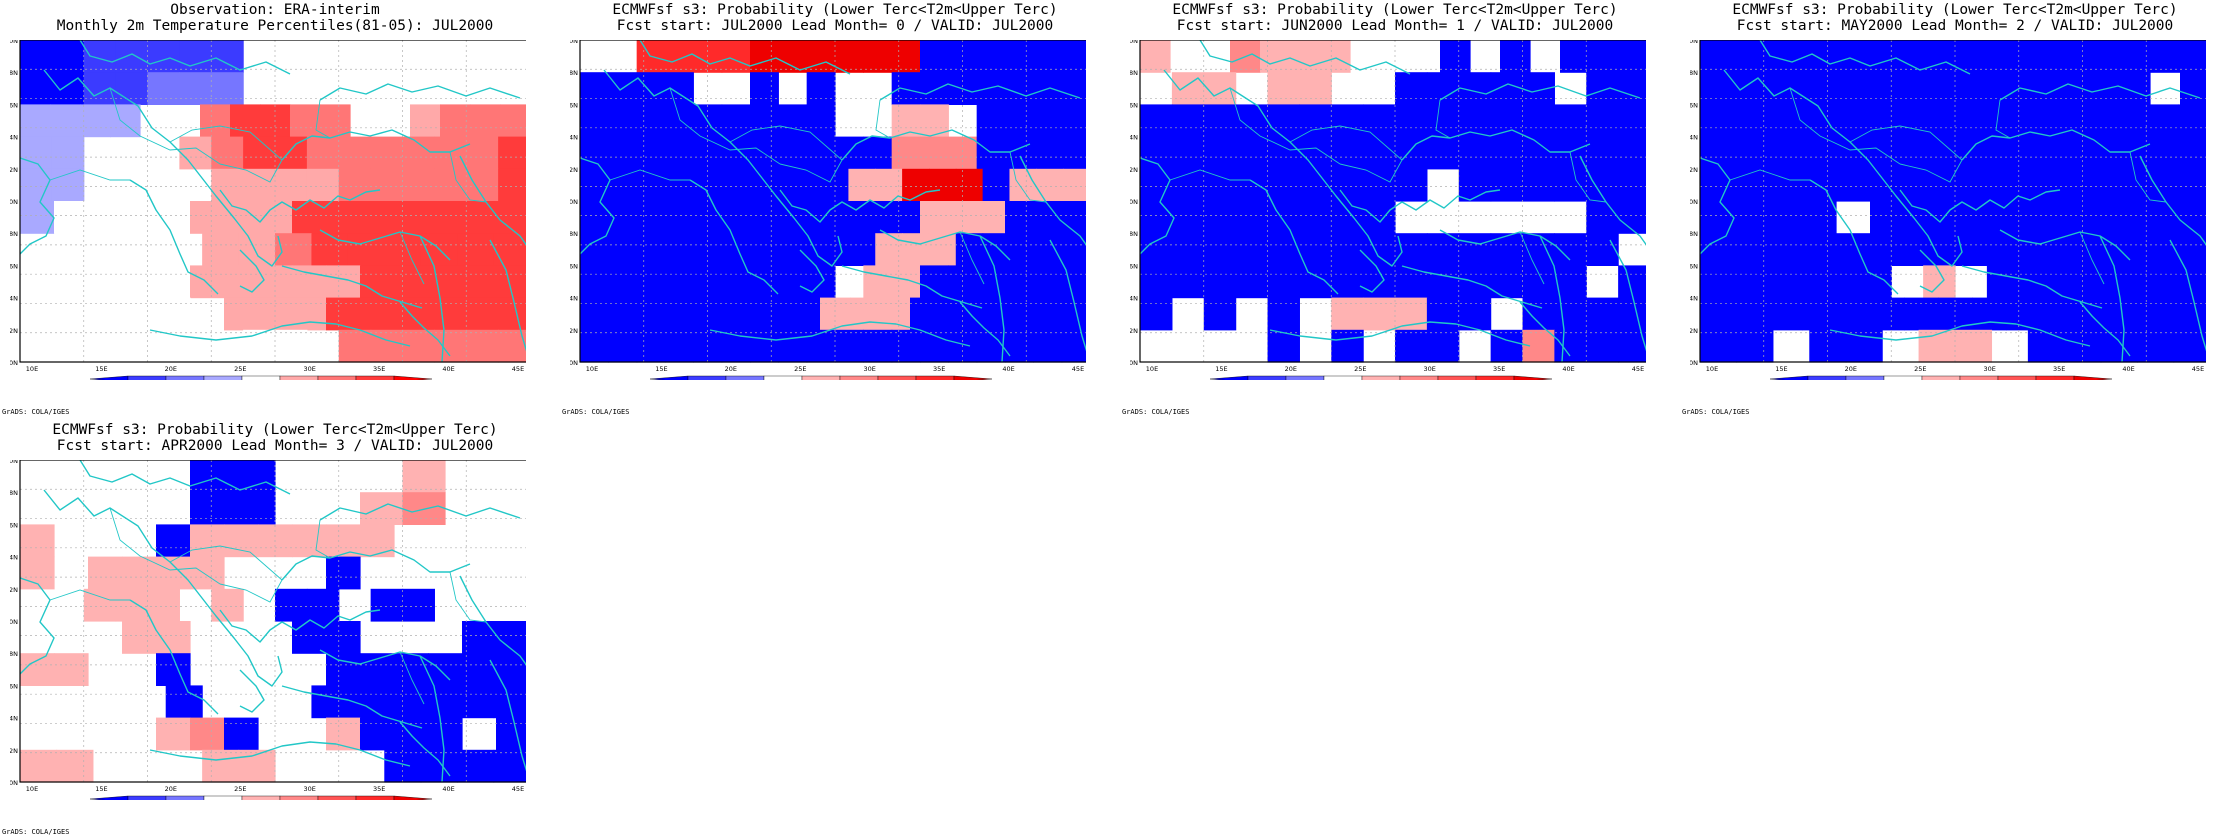  Describe the element at coordinates (592, 369) in the screenshot. I see `lon-tick-label: 10E` at that location.